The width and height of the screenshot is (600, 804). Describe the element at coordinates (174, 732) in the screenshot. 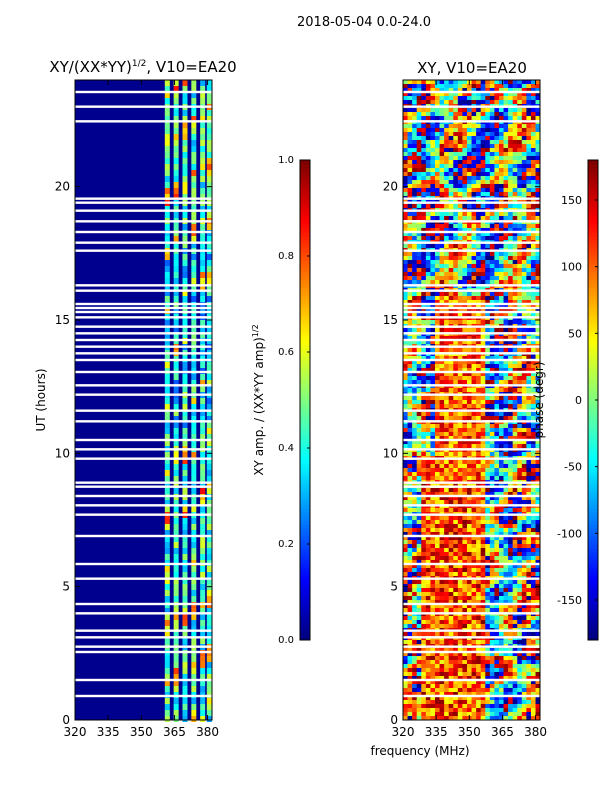

I see `amplitude-x-tick-label: 365` at that location.